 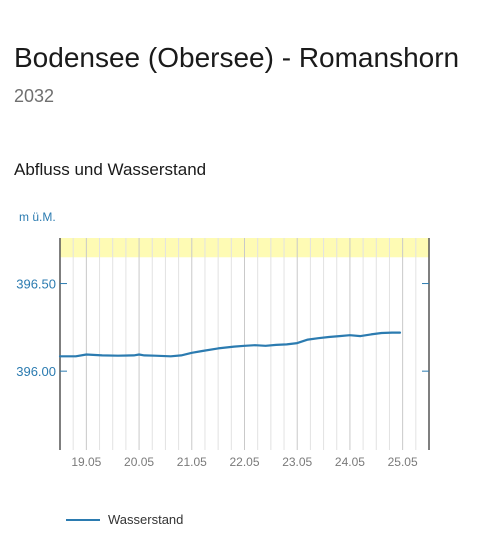 What do you see at coordinates (36, 371) in the screenshot?
I see `y-tick-label: 396.00` at bounding box center [36, 371].